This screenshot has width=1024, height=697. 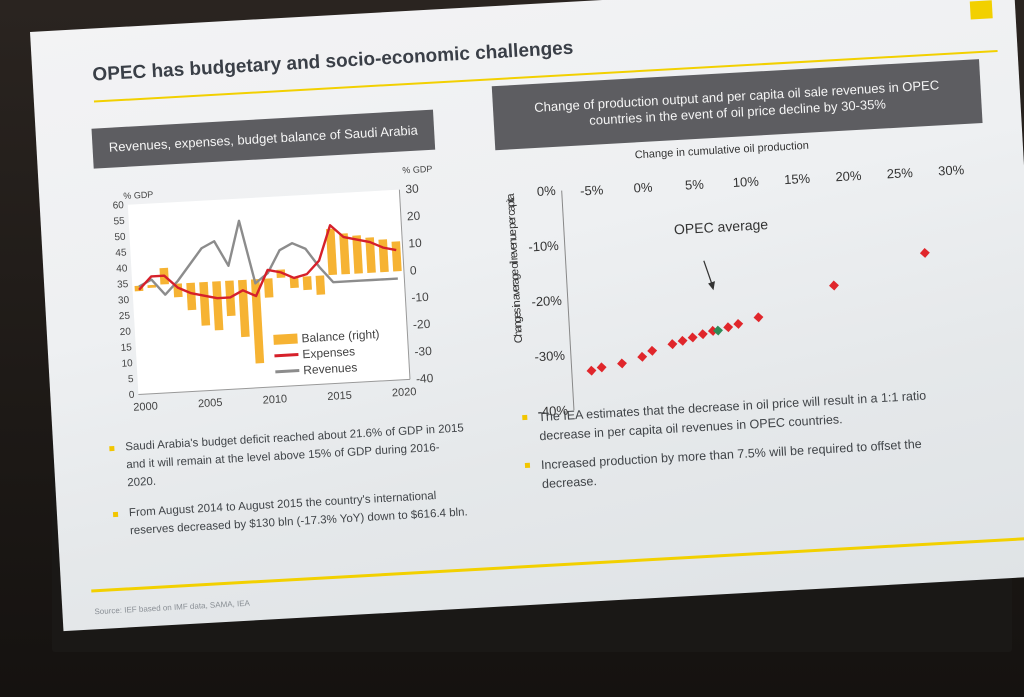 I want to click on left-tick-label: 55, so click(x=119, y=222).